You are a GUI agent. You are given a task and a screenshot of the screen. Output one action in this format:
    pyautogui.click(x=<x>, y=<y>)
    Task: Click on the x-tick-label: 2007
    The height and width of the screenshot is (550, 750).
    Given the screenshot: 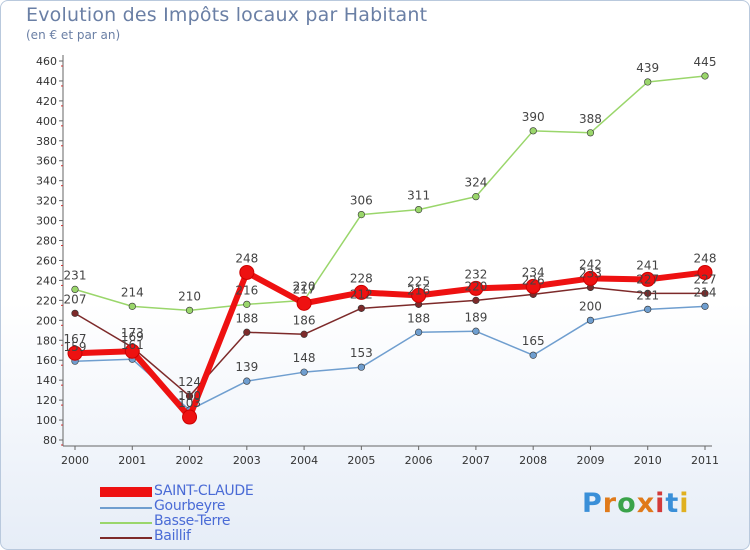 What is the action you would take?
    pyautogui.click(x=476, y=460)
    